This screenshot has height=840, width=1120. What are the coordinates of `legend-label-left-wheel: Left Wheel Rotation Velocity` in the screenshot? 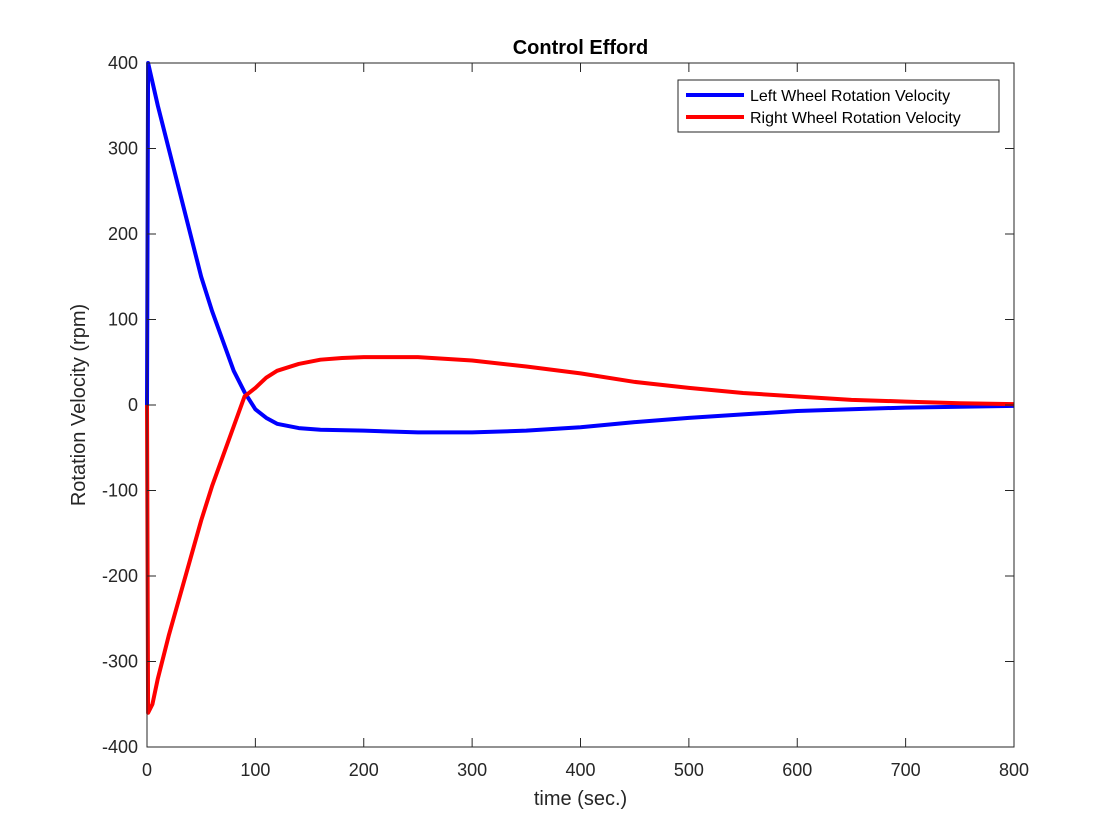 It's located at (850, 96).